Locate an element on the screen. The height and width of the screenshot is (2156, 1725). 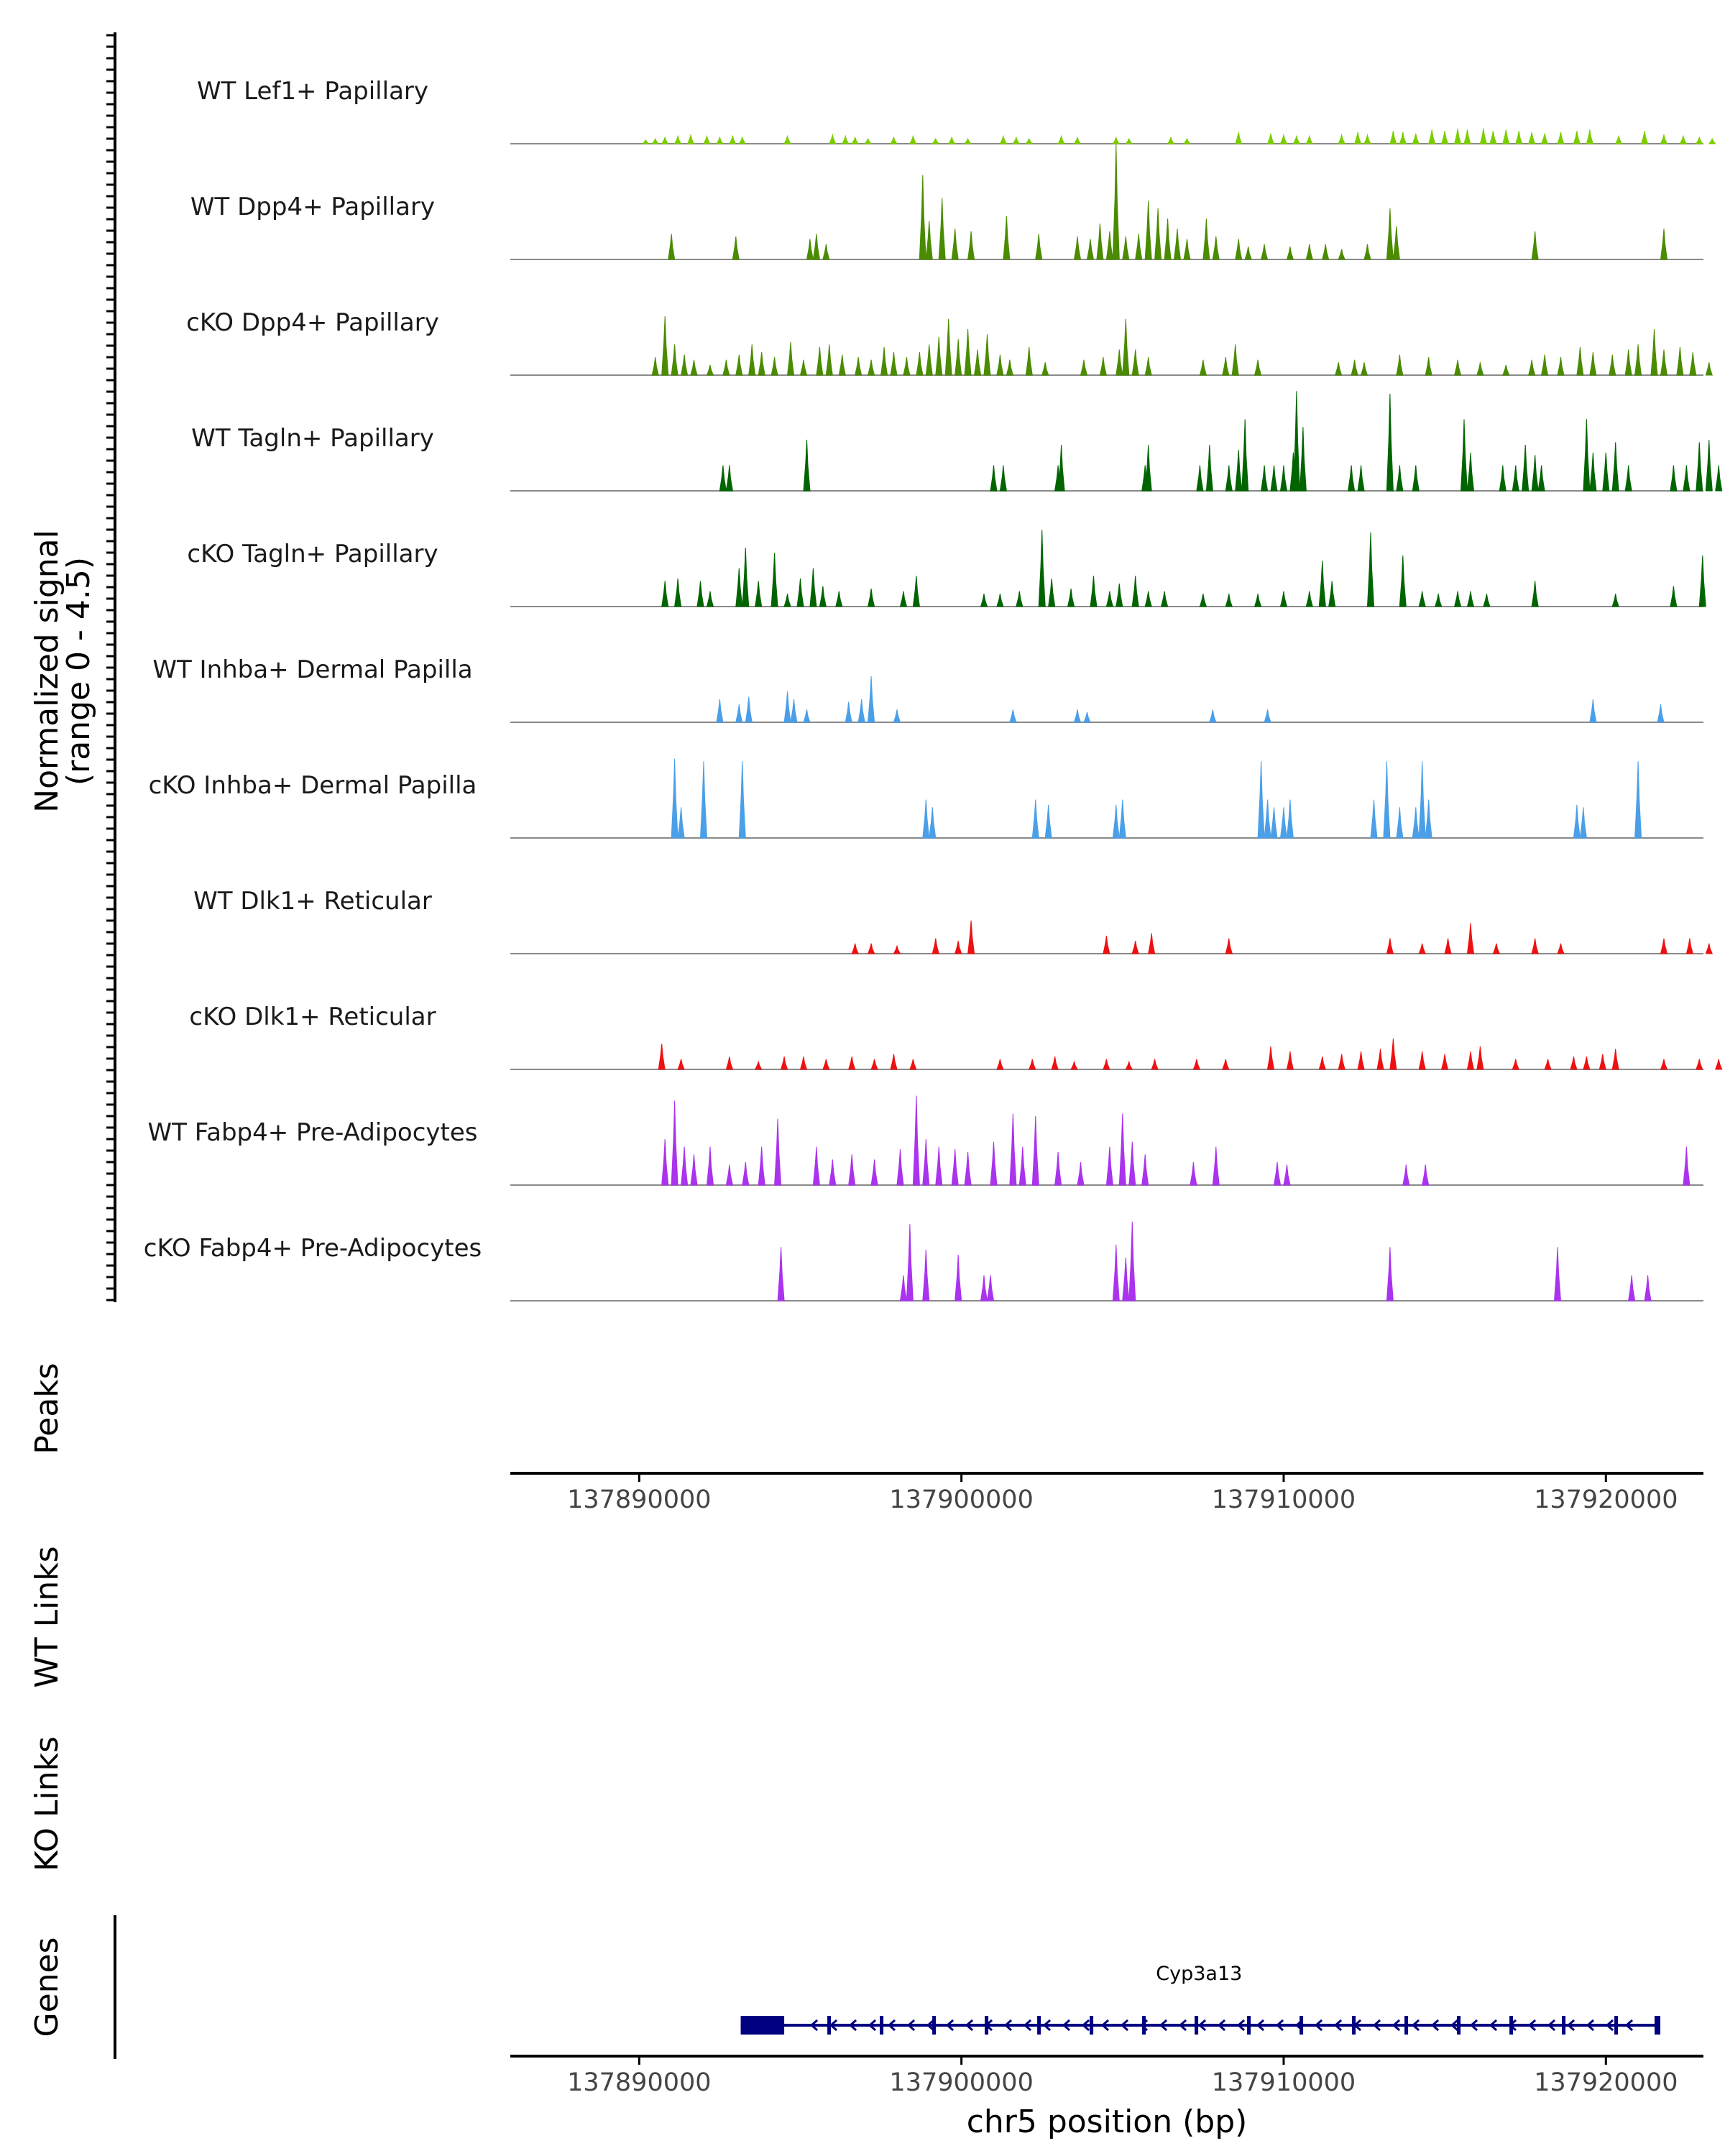
panel-label-wt-links: WT Links is located at coordinates (47, 1617).